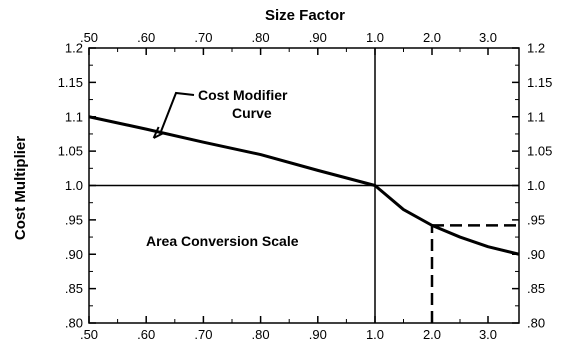 Image resolution: width=569 pixels, height=352 pixels. What do you see at coordinates (539, 151) in the screenshot?
I see `y-tick-label-right: 1.05` at bounding box center [539, 151].